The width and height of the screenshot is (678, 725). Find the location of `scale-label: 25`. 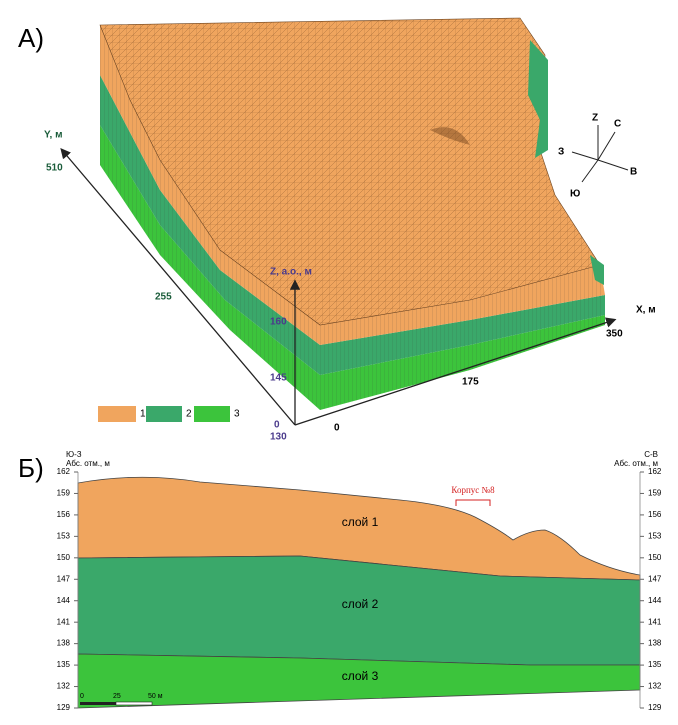

scale-label: 25 is located at coordinates (117, 696).